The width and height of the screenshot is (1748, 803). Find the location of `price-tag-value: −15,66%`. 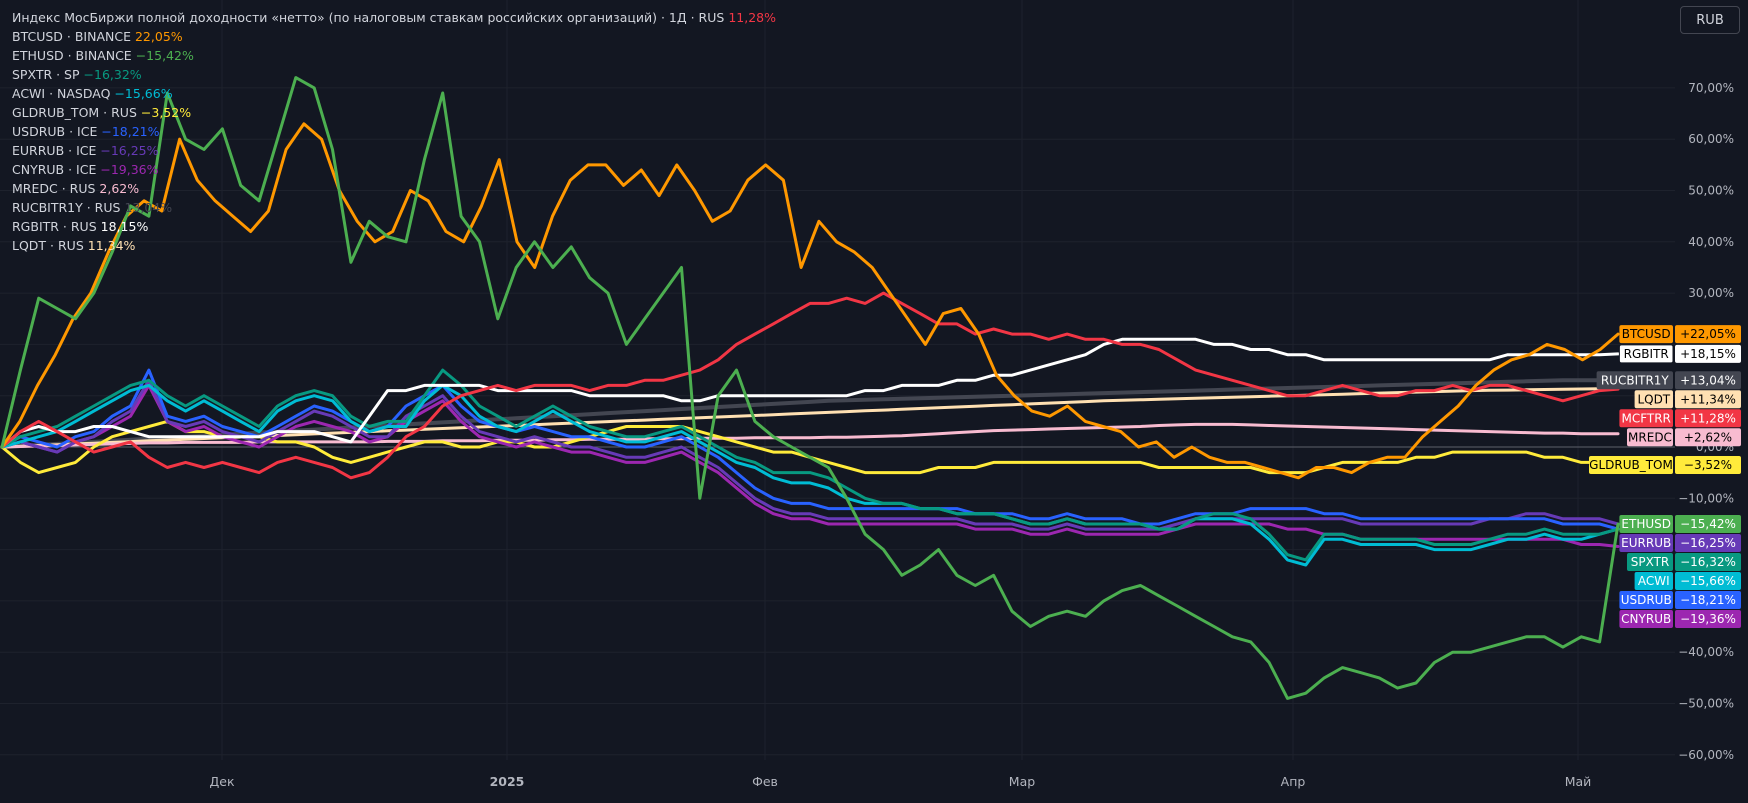

price-tag-value: −15,66% is located at coordinates (1708, 581).